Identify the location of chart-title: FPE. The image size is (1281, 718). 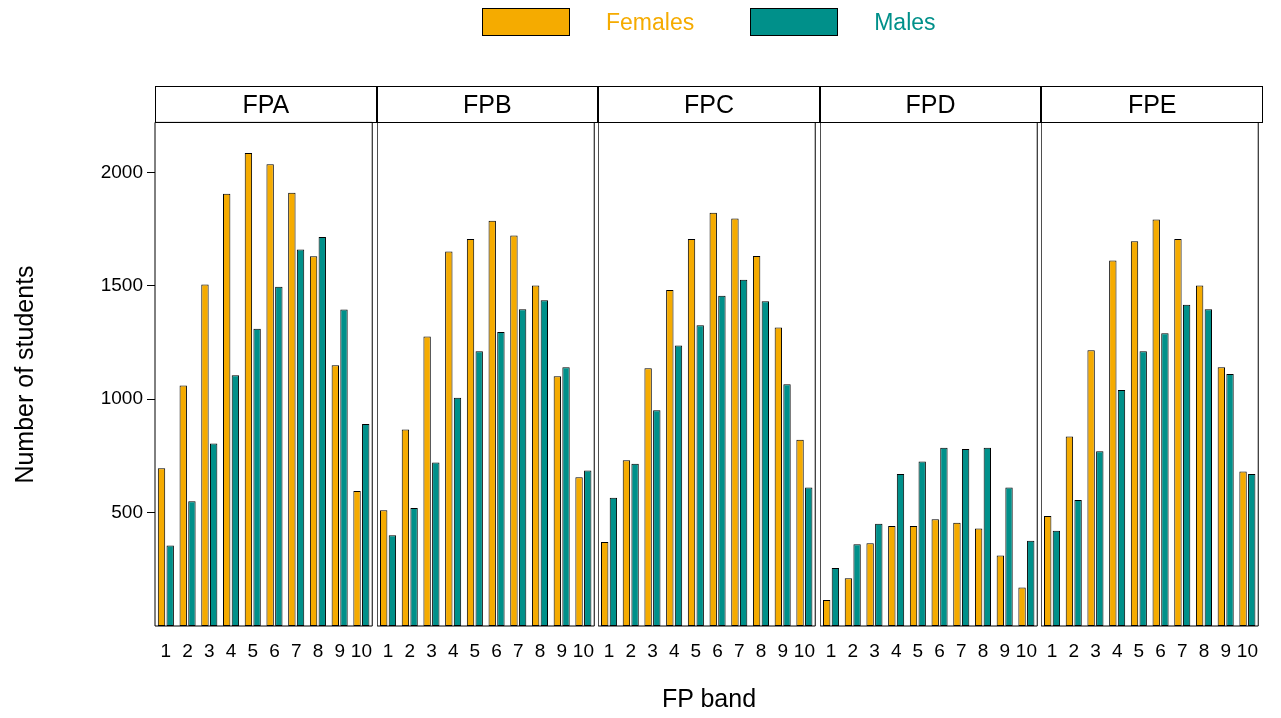
(1152, 104).